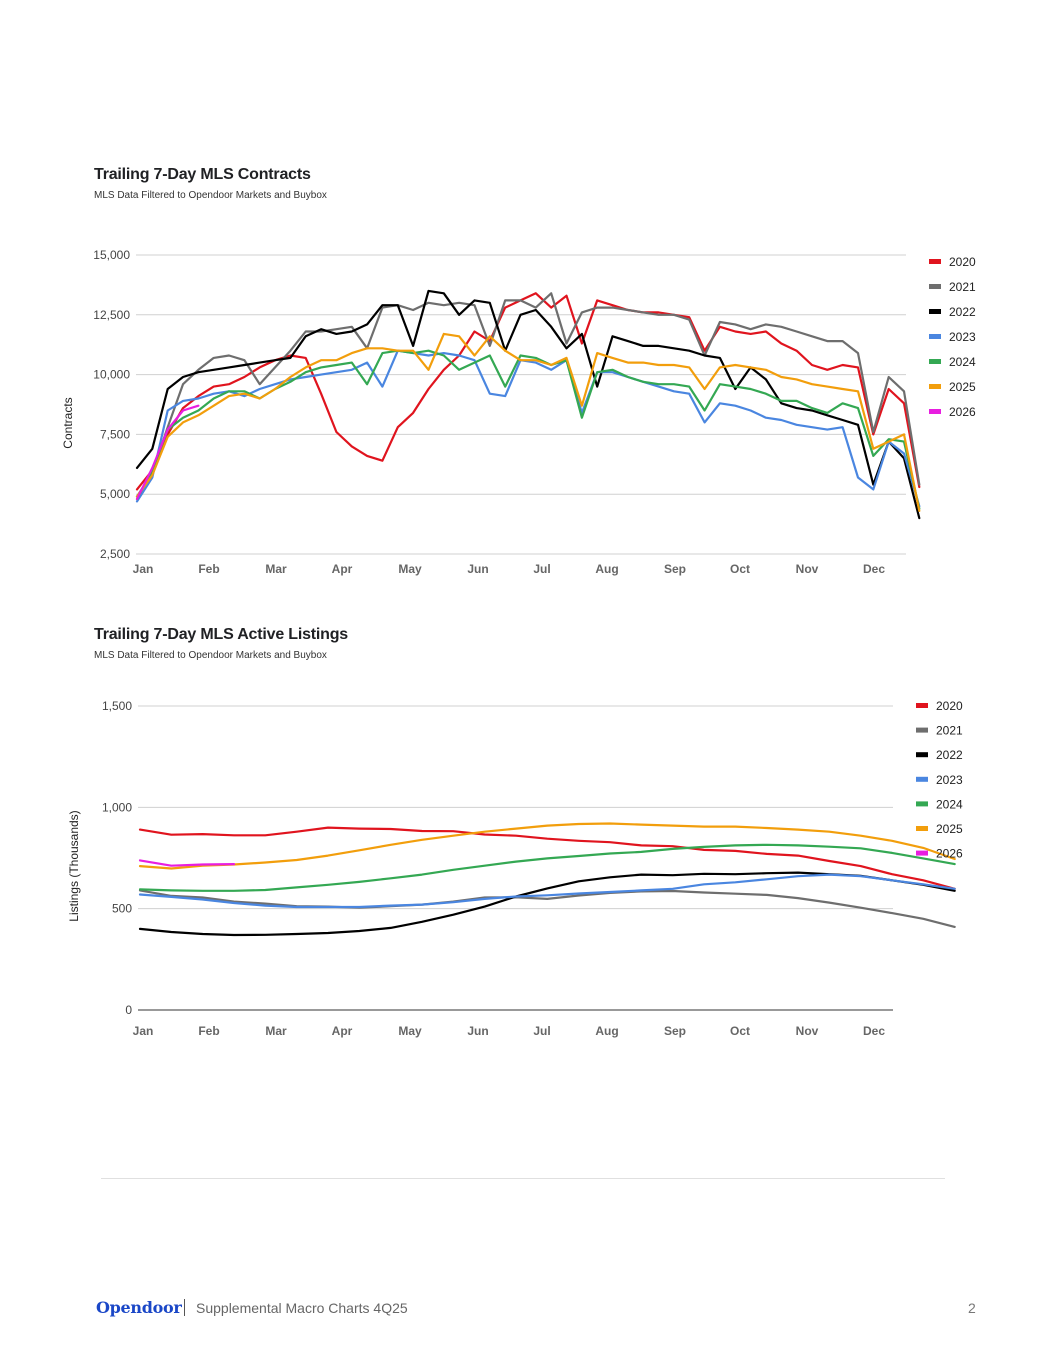 The width and height of the screenshot is (1055, 1365). Describe the element at coordinates (128, 1010) in the screenshot. I see `y-tick-label: 0` at that location.